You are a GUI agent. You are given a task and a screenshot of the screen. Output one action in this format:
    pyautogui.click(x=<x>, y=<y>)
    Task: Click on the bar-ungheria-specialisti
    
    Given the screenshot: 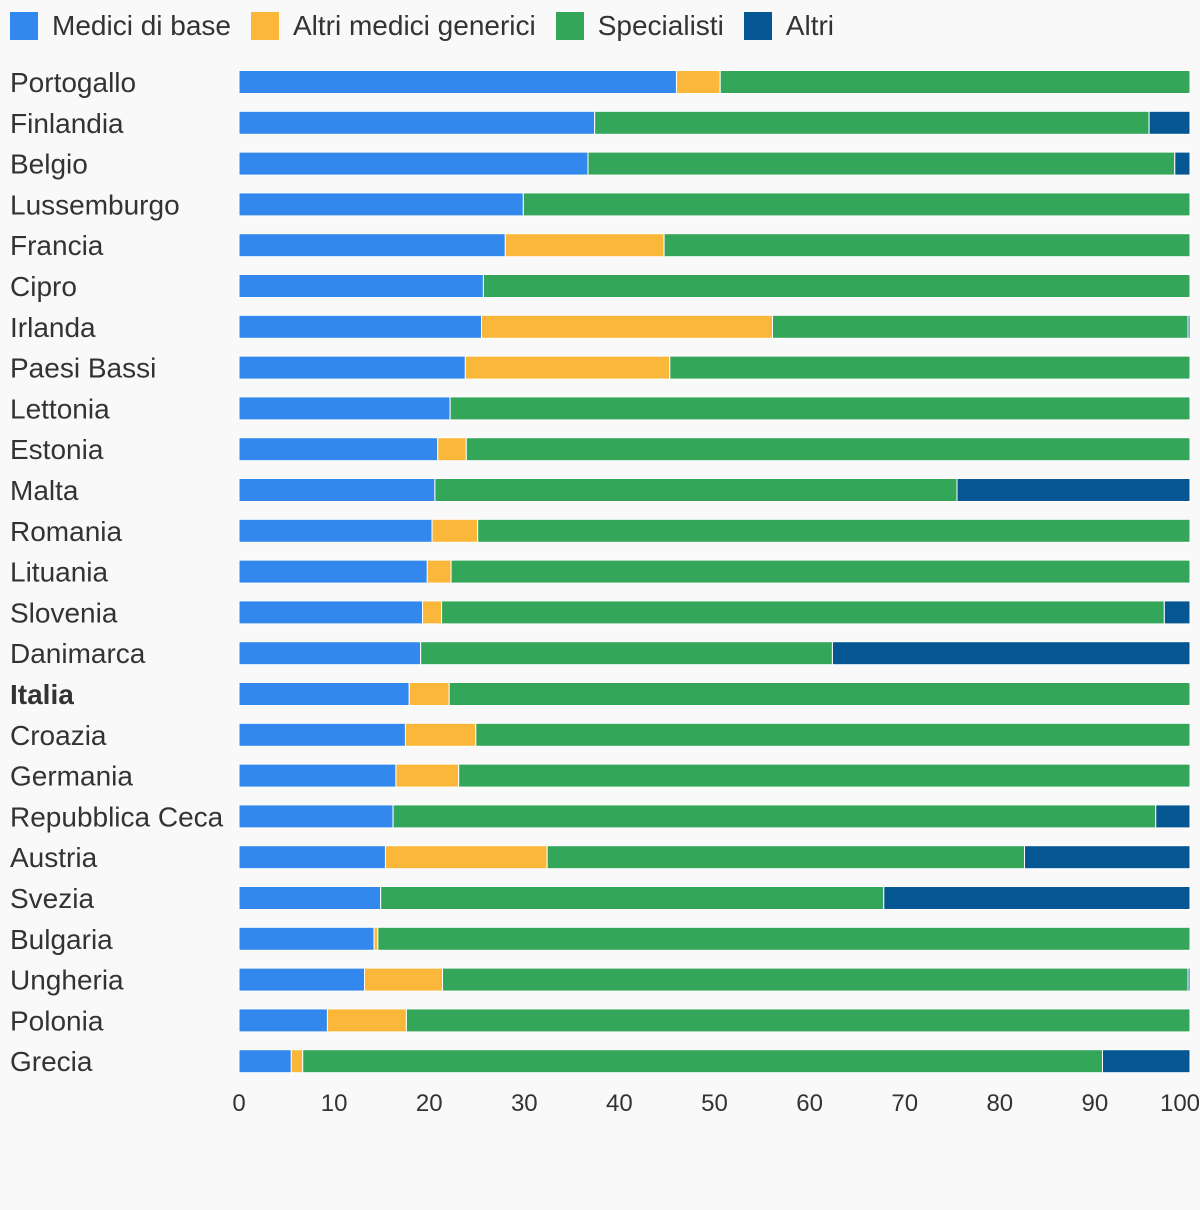 What is the action you would take?
    pyautogui.click(x=815, y=979)
    